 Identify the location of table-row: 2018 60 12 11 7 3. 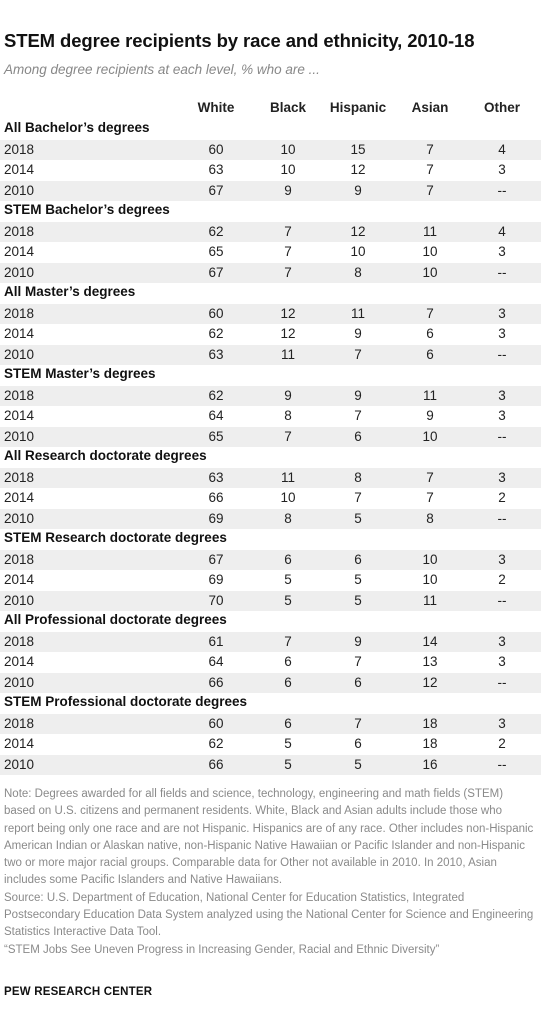
(270, 313).